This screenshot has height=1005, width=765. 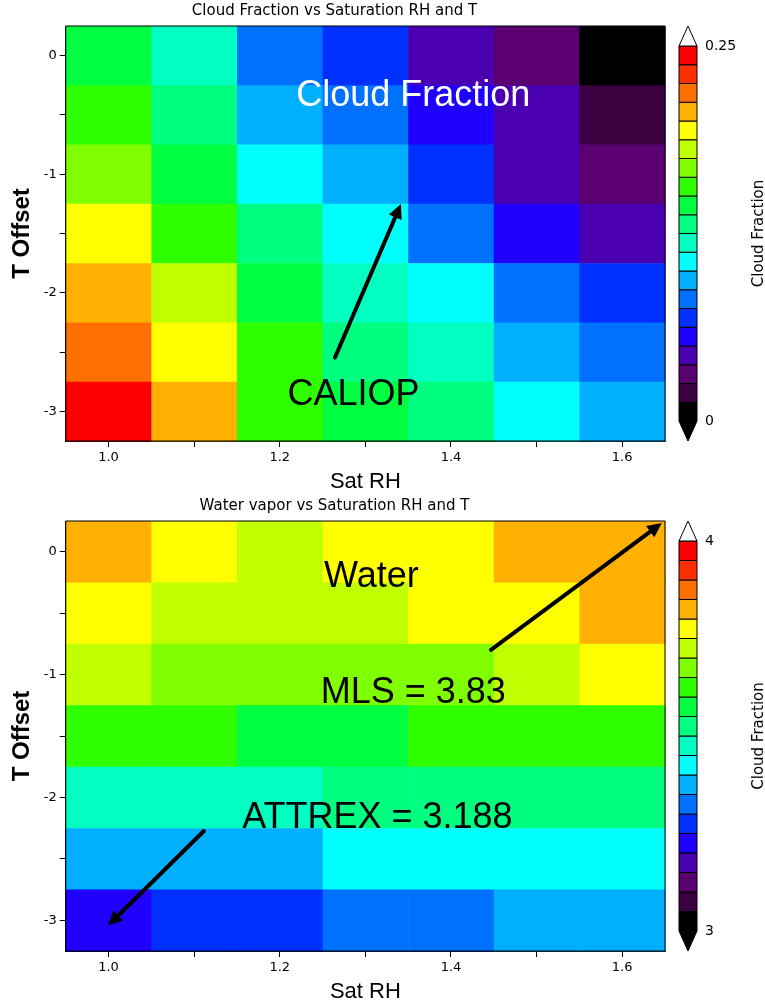 What do you see at coordinates (721, 44) in the screenshot?
I see `color-bar-label: 0.25` at bounding box center [721, 44].